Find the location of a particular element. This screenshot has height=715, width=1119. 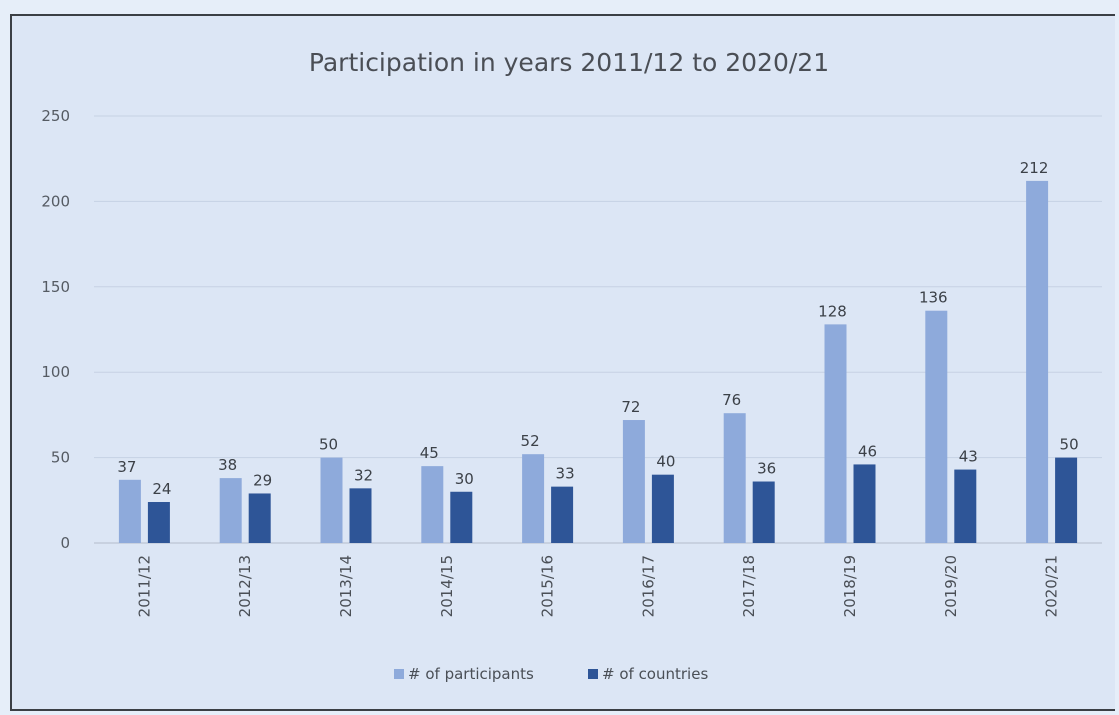

y-tick-label: 200 is located at coordinates (55, 201).